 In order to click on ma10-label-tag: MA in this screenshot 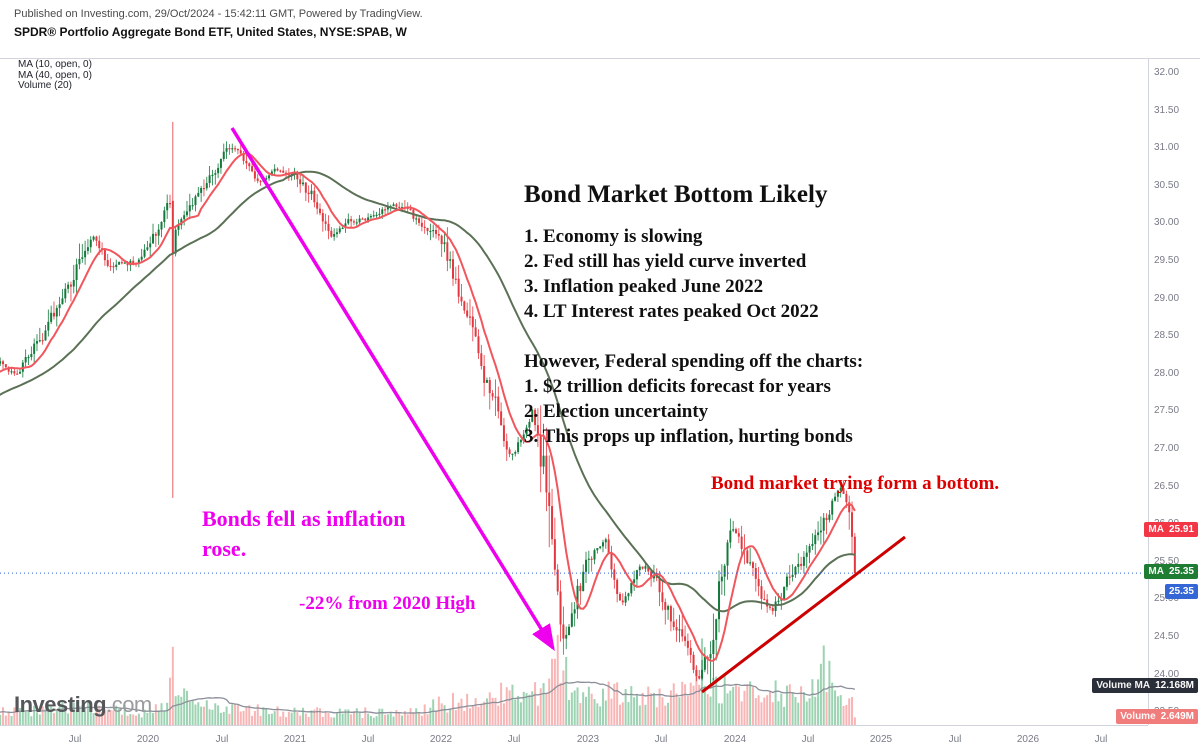, I will do `click(1156, 529)`.